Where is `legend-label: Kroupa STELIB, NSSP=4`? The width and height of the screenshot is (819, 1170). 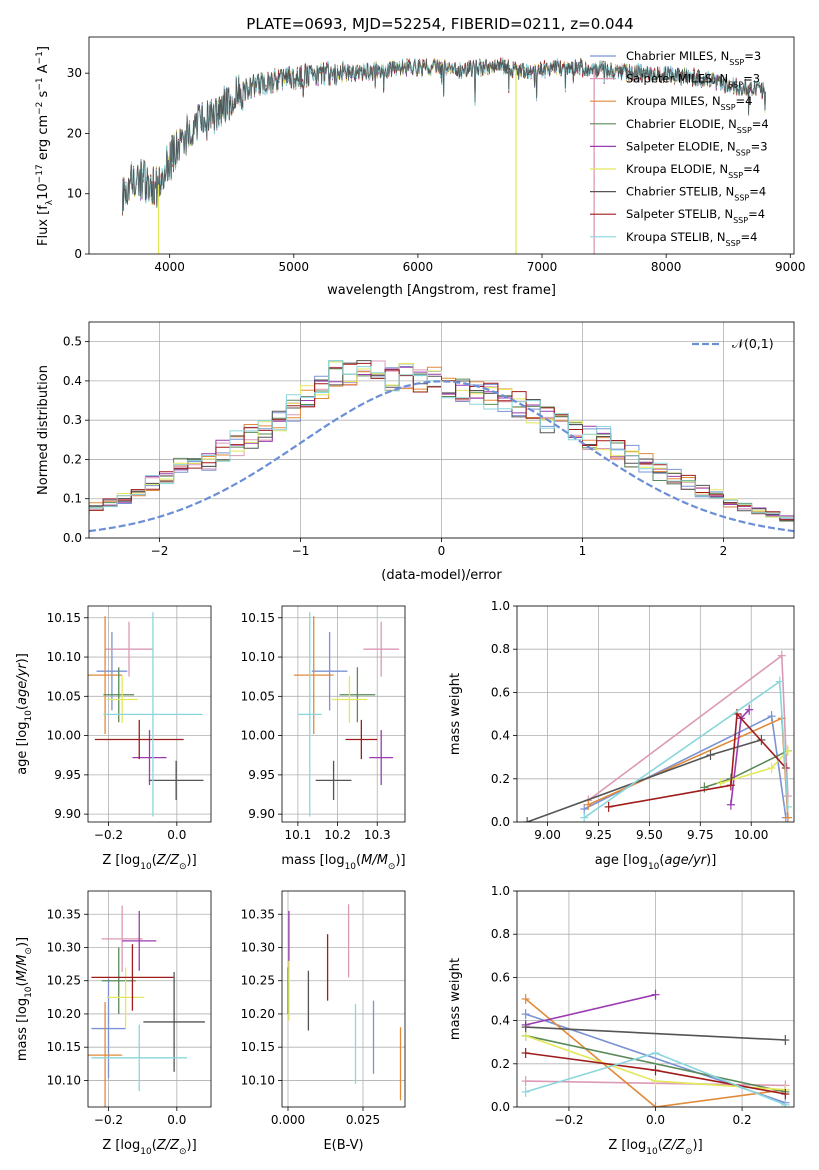 legend-label: Kroupa STELIB, NSSP=4 is located at coordinates (691, 239).